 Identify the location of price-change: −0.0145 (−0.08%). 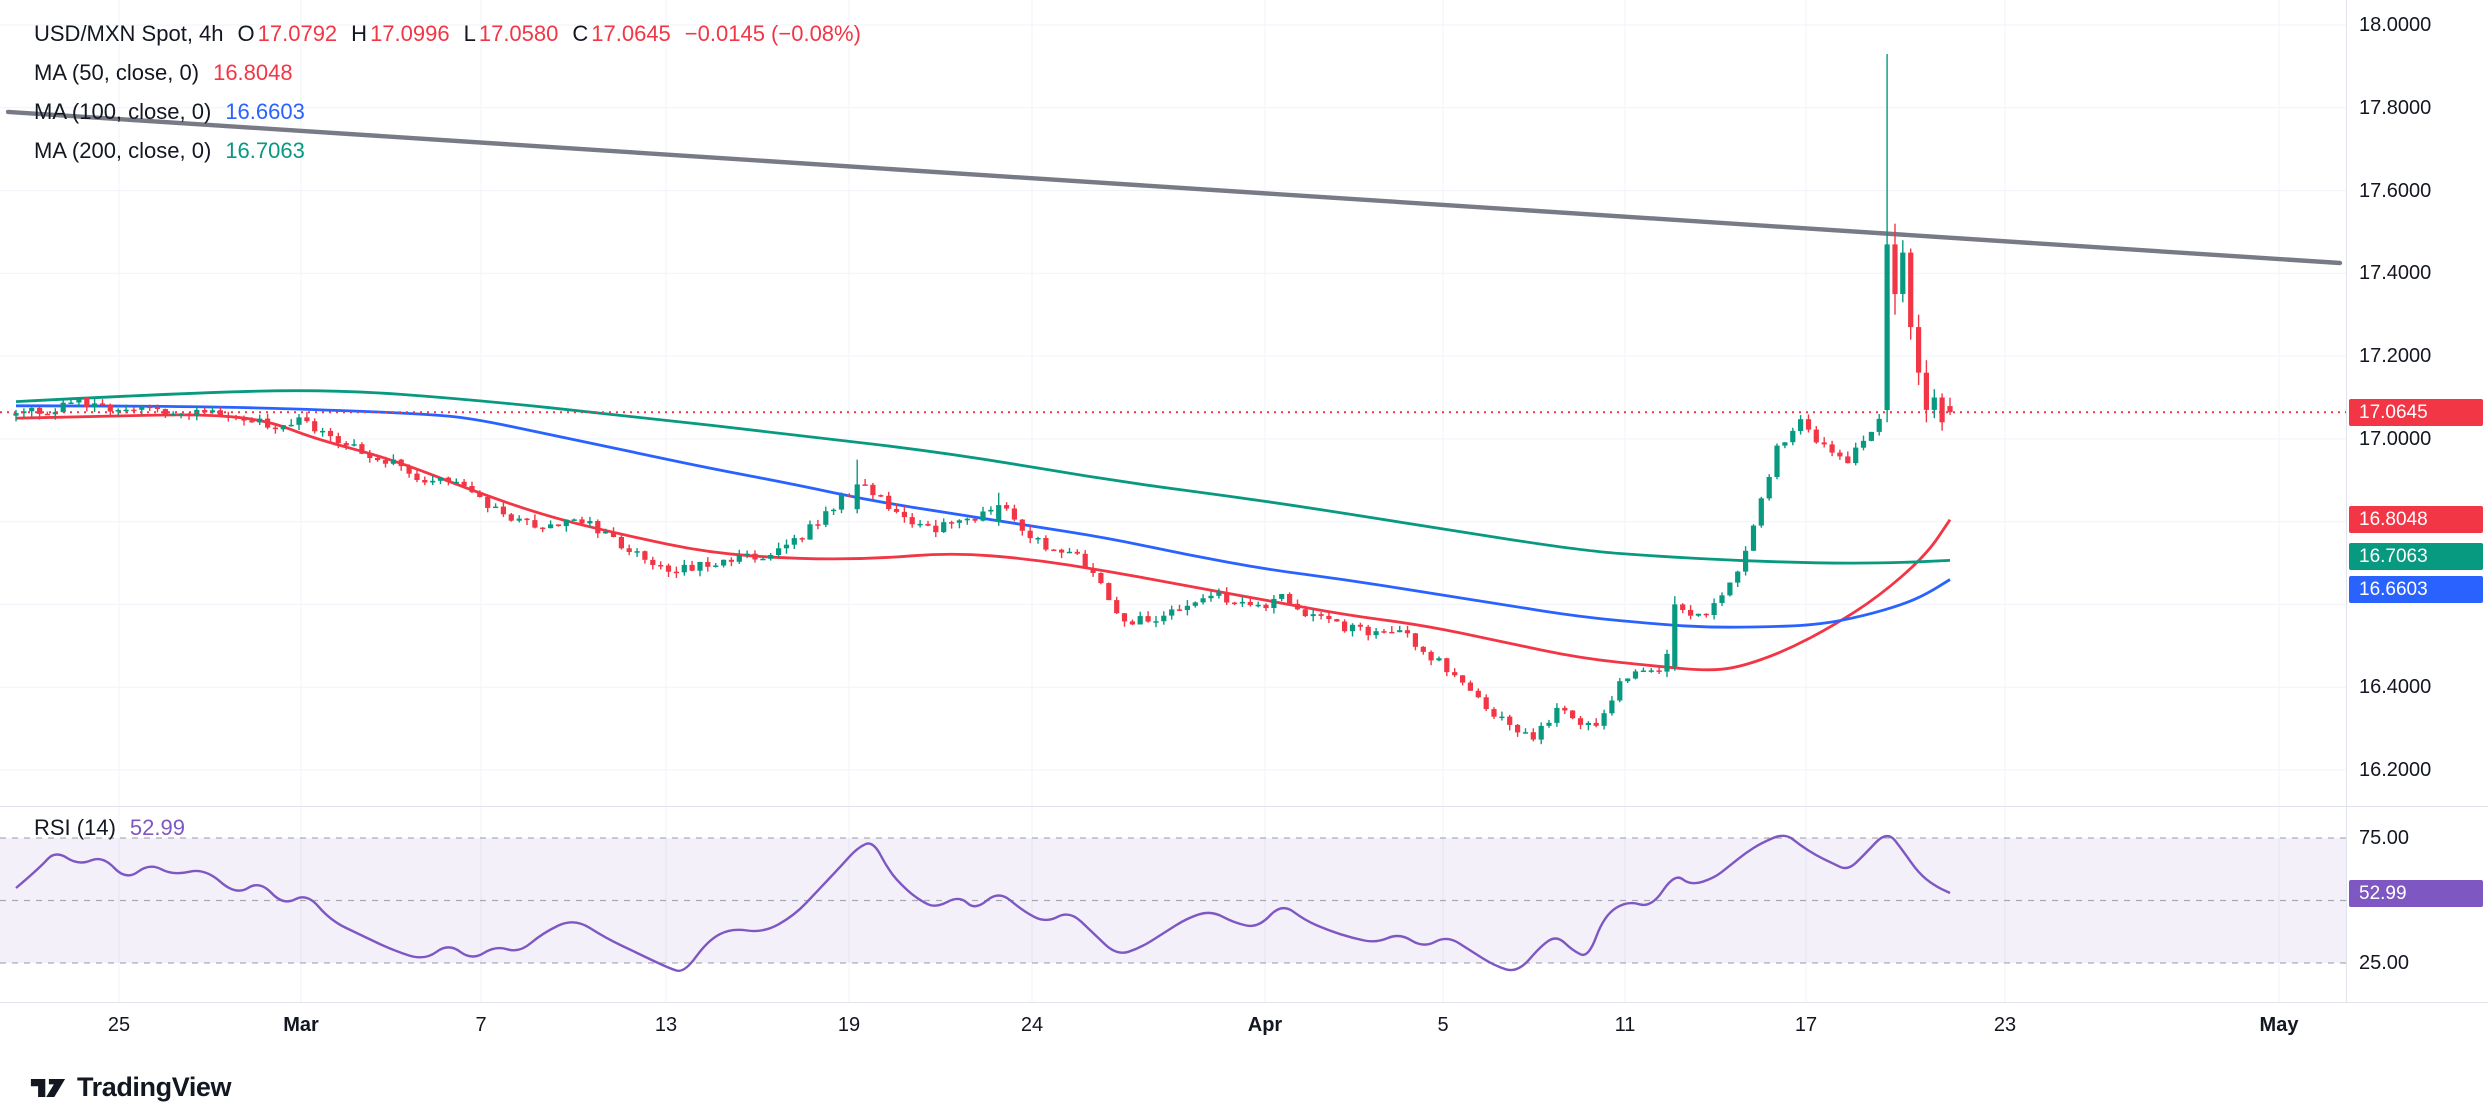
(772, 33).